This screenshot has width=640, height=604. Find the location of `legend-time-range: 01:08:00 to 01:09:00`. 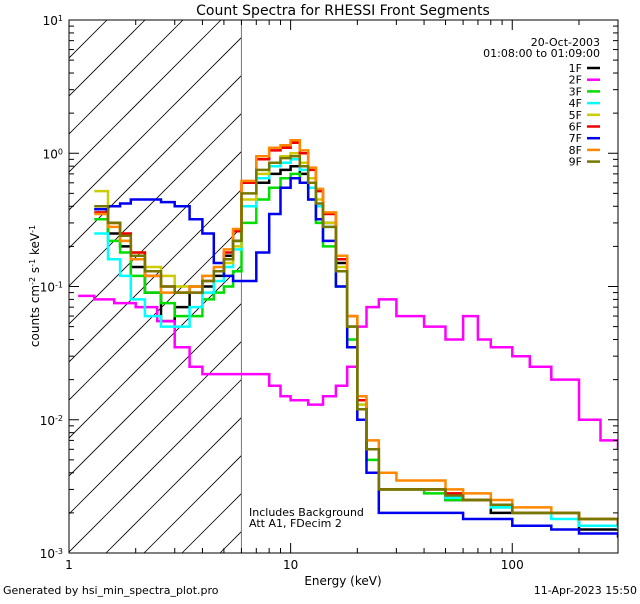

legend-time-range: 01:08:00 to 01:09:00 is located at coordinates (541, 53).